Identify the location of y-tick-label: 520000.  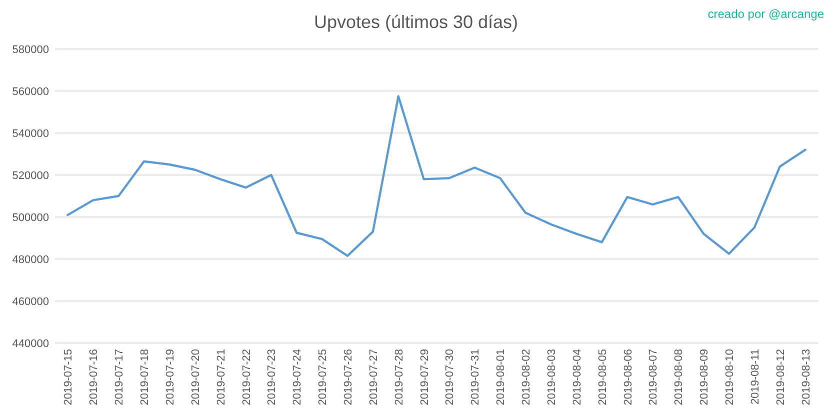
(30, 176).